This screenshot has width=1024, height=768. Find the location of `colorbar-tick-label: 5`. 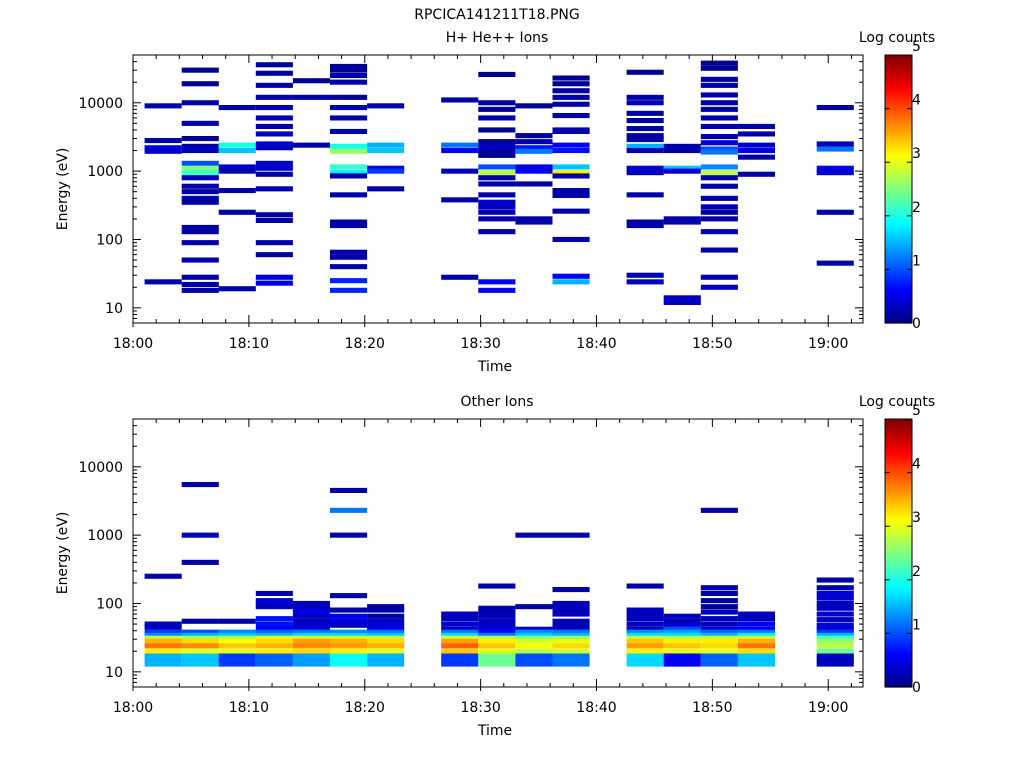

colorbar-tick-label: 5 is located at coordinates (916, 411).